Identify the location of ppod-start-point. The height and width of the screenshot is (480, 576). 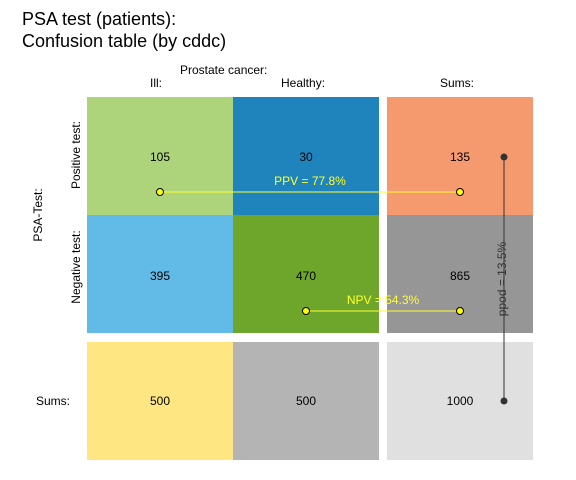
(504, 157).